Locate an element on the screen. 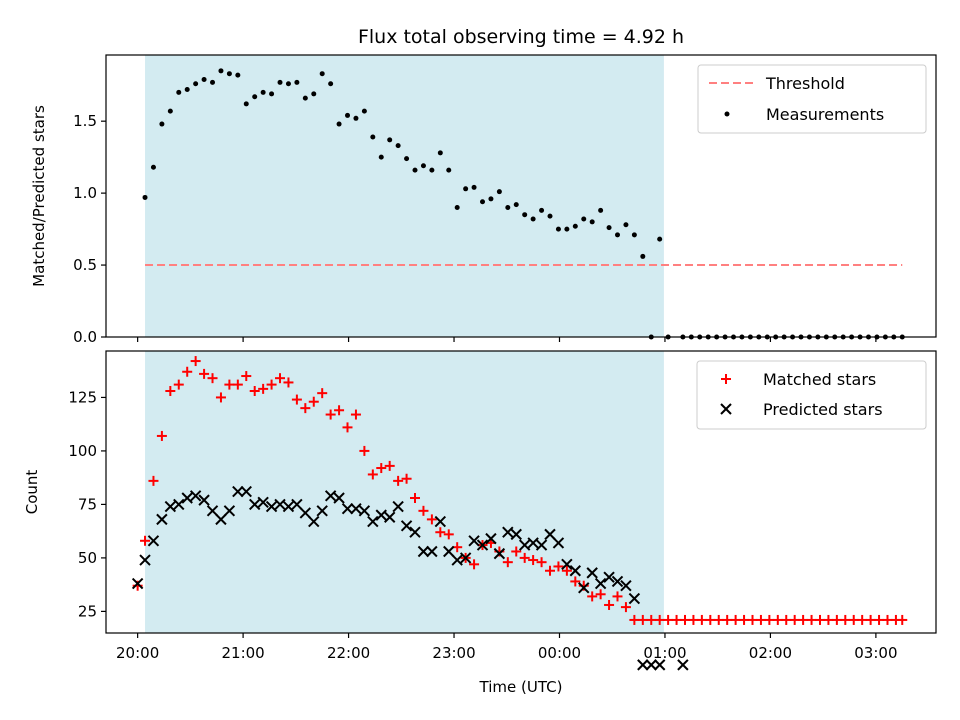 The image size is (960, 720). bottom-legend-box is located at coordinates (811, 395).